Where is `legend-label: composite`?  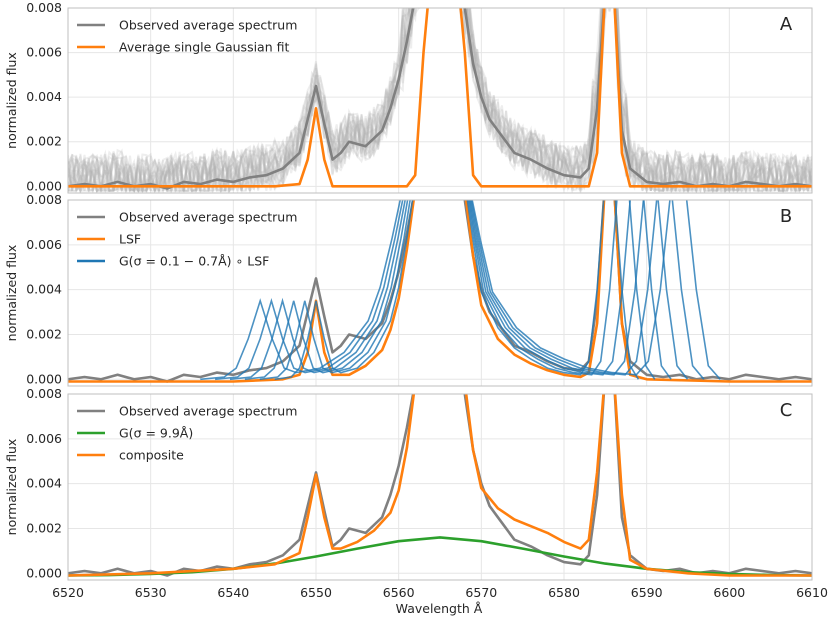 legend-label: composite is located at coordinates (151, 455).